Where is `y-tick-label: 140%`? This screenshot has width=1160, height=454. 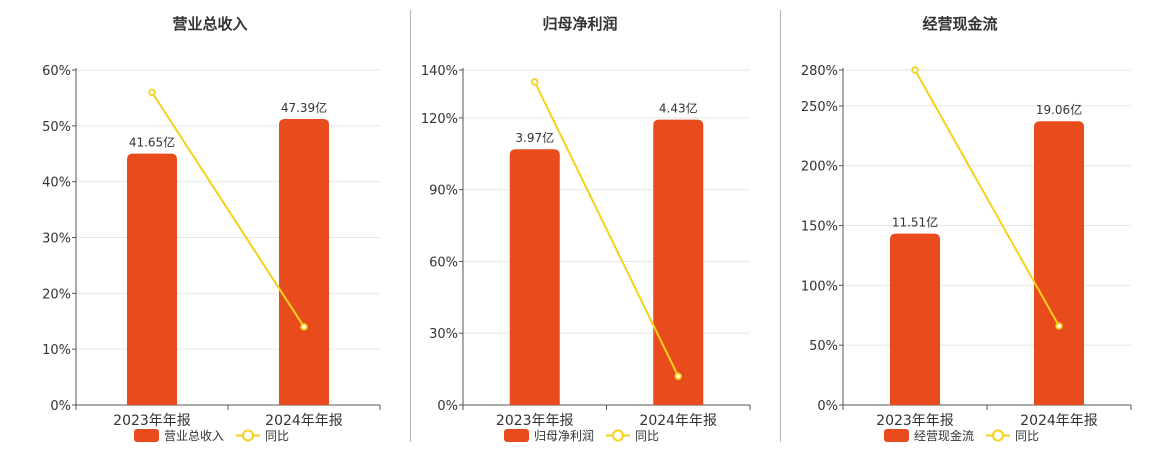 y-tick-label: 140% is located at coordinates (439, 71).